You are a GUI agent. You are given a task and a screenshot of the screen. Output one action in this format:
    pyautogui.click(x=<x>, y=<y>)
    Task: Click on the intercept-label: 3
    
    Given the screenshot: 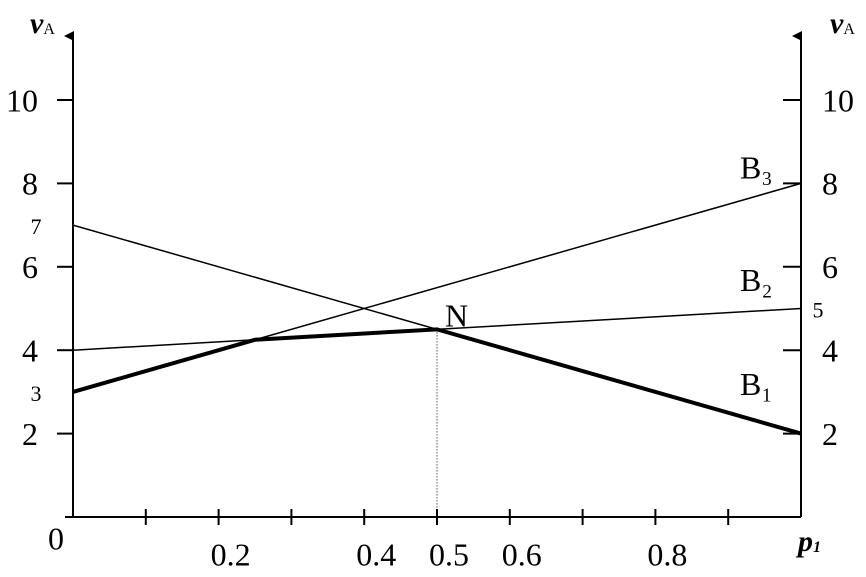 What is the action you would take?
    pyautogui.click(x=36, y=393)
    